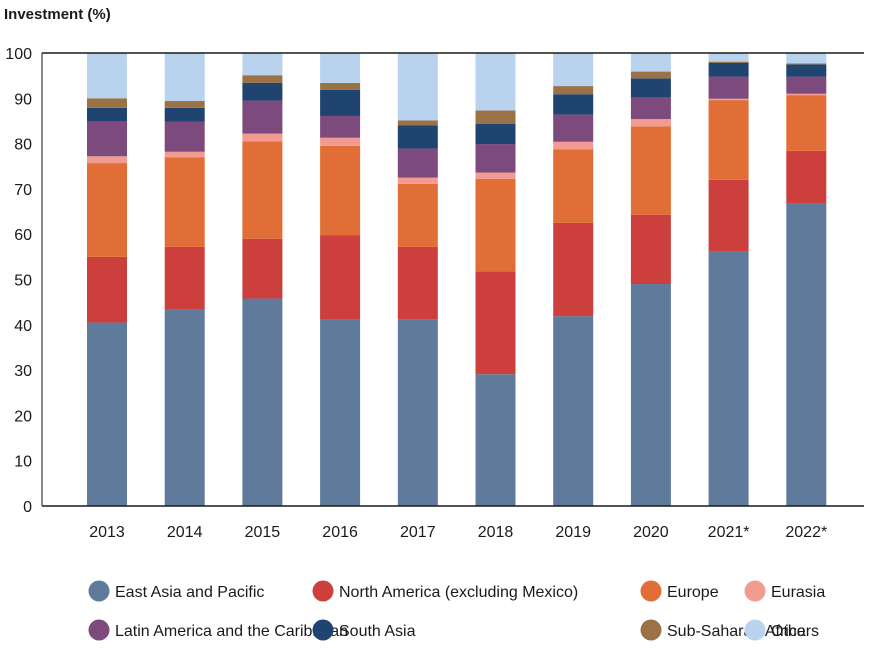 This screenshot has height=658, width=870. Describe the element at coordinates (736, 631) in the screenshot. I see `legend-label: Sub-Saharan Africa` at that location.